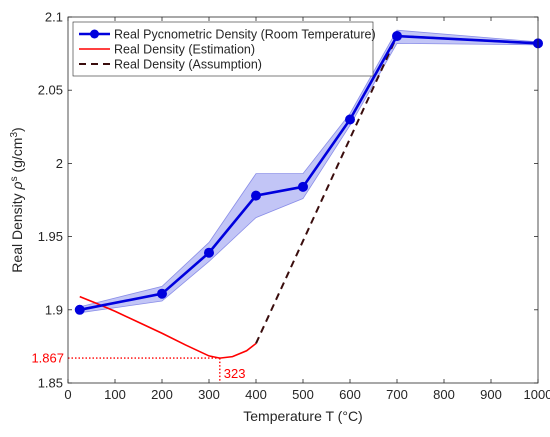 Image resolution: width=550 pixels, height=437 pixels. I want to click on y-axis-label-main: Real Density, so click(17, 230).